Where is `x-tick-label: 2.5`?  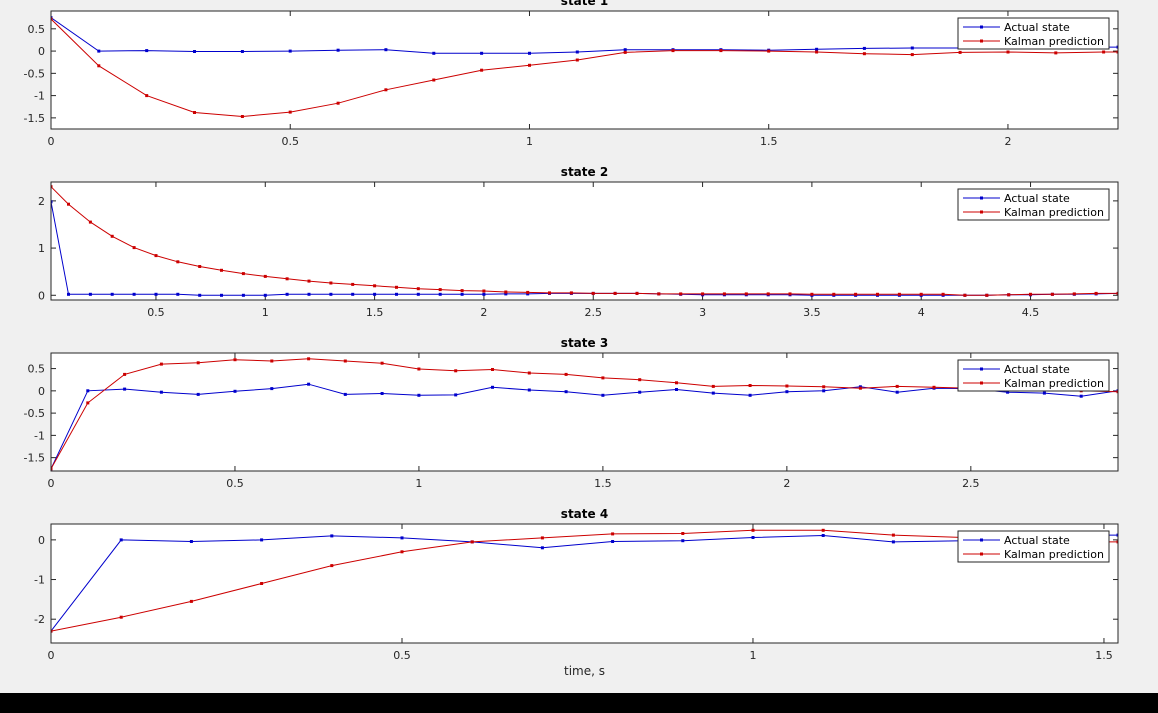
x-tick-label: 2.5 is located at coordinates (593, 312).